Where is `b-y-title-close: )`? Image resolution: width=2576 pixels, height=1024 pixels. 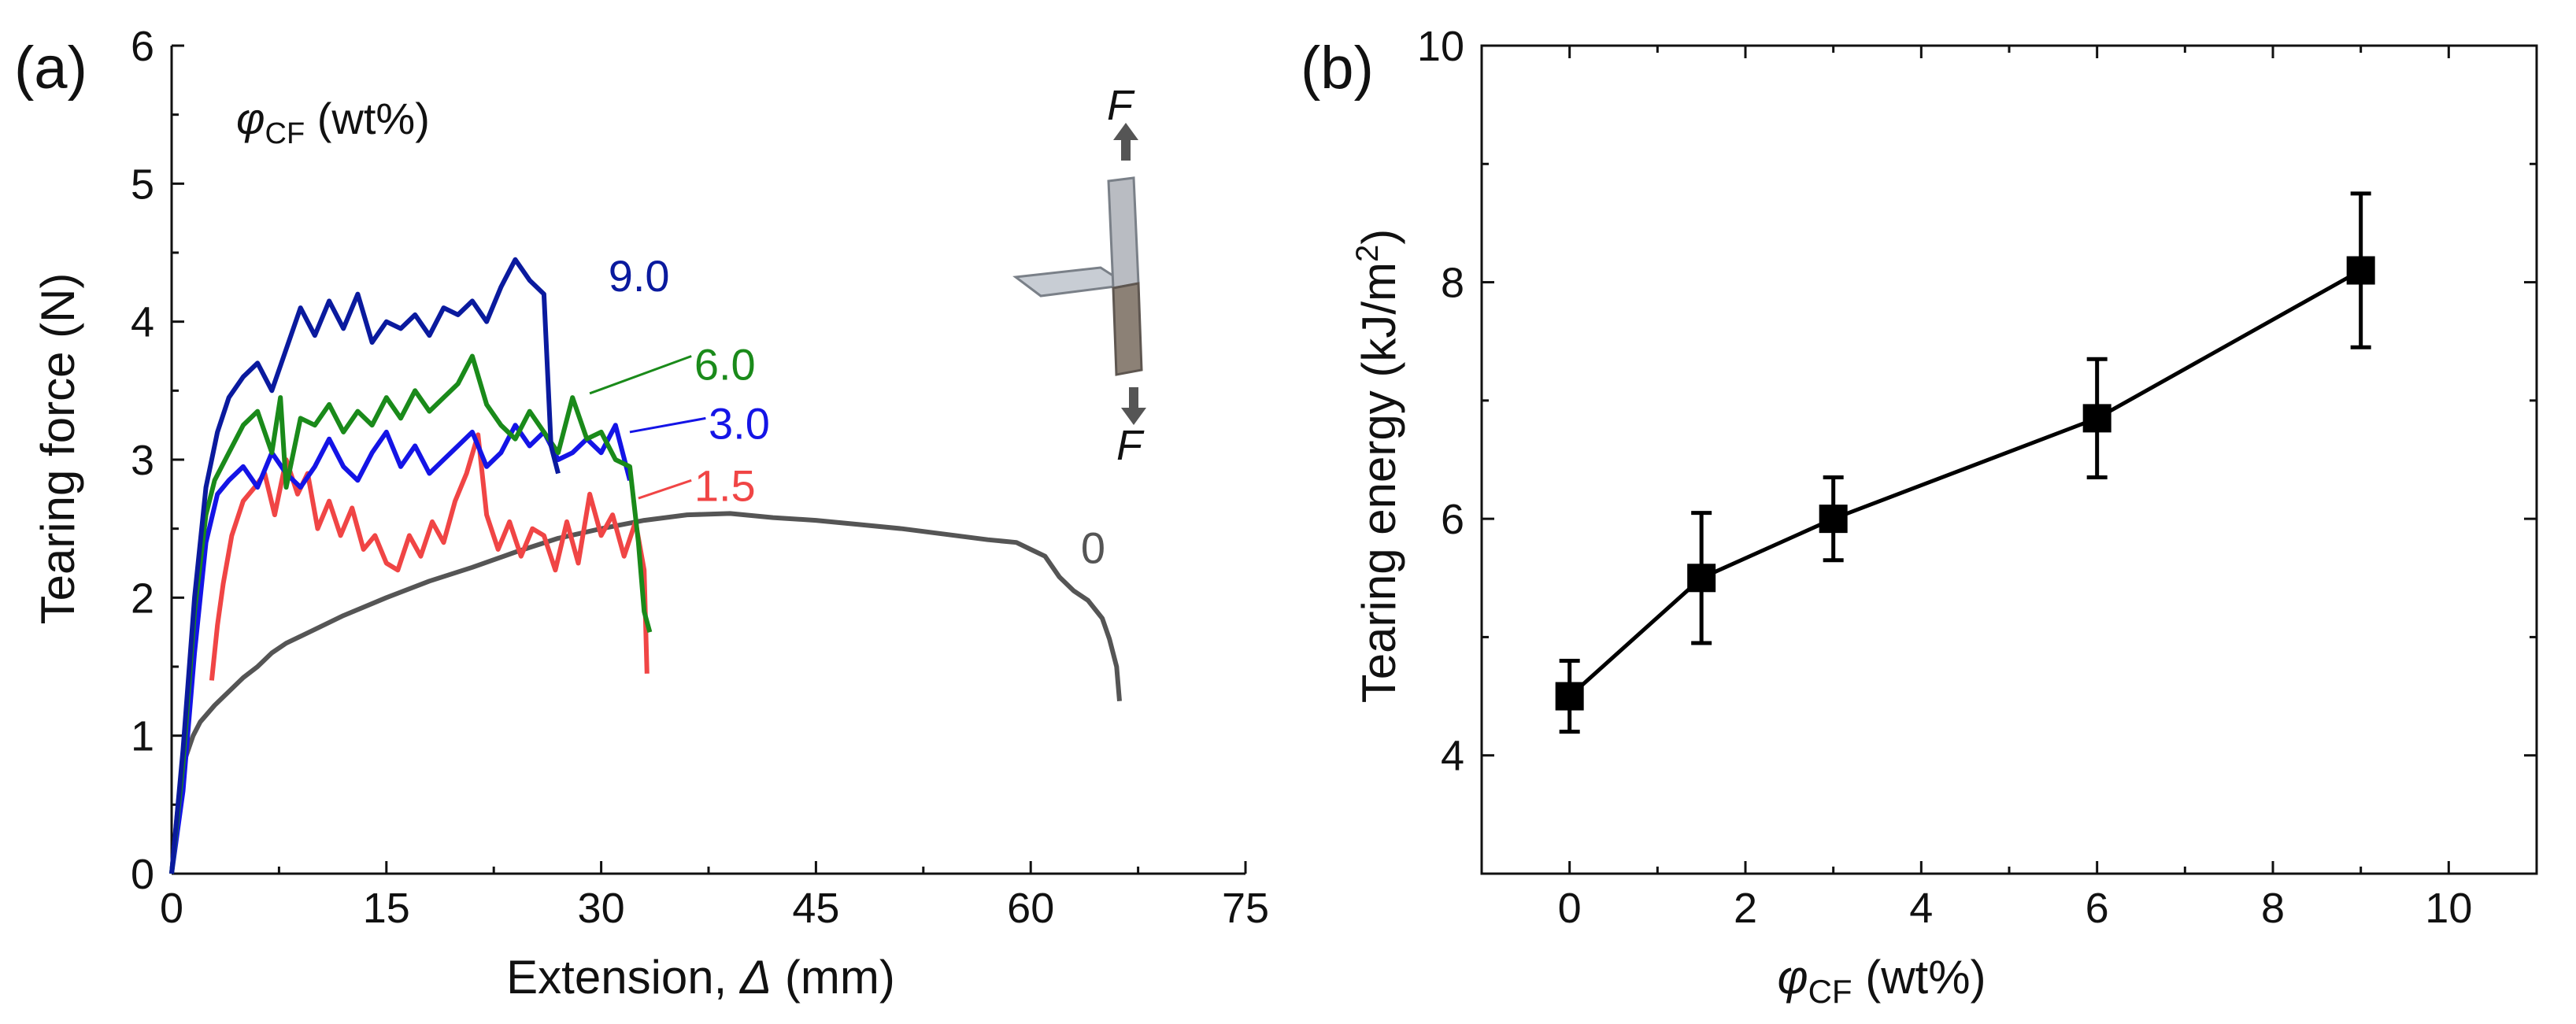
b-y-title-close: ) is located at coordinates (1379, 237).